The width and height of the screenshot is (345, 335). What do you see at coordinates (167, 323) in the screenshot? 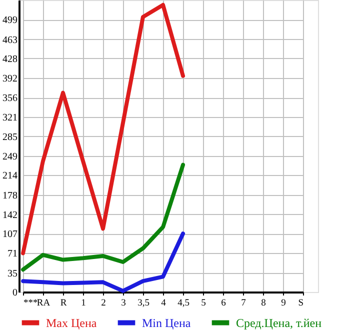
I see `legend-label: Min Цена` at bounding box center [167, 323].